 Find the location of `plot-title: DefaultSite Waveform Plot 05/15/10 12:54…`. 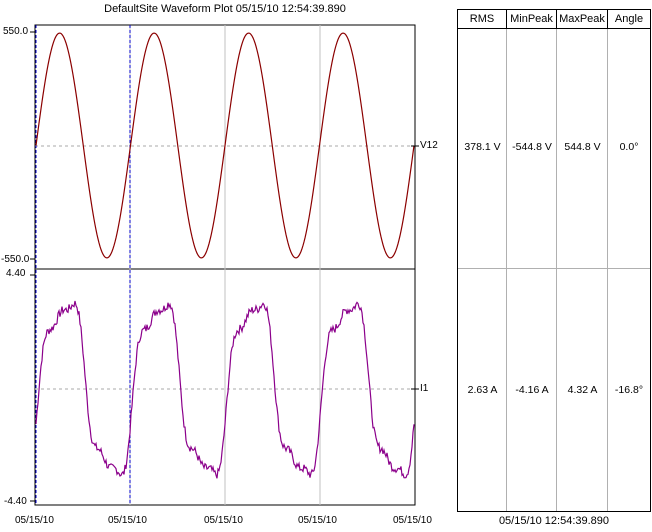

plot-title: DefaultSite Waveform Plot 05/15/10 12:54… is located at coordinates (225, 9).